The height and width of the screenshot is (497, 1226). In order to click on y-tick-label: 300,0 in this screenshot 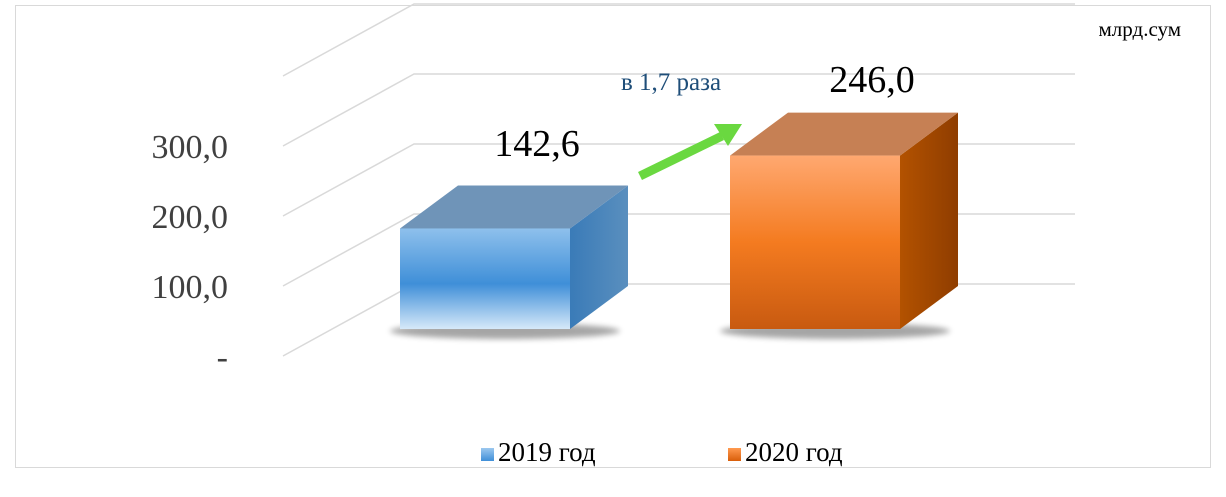, I will do `click(190, 147)`.